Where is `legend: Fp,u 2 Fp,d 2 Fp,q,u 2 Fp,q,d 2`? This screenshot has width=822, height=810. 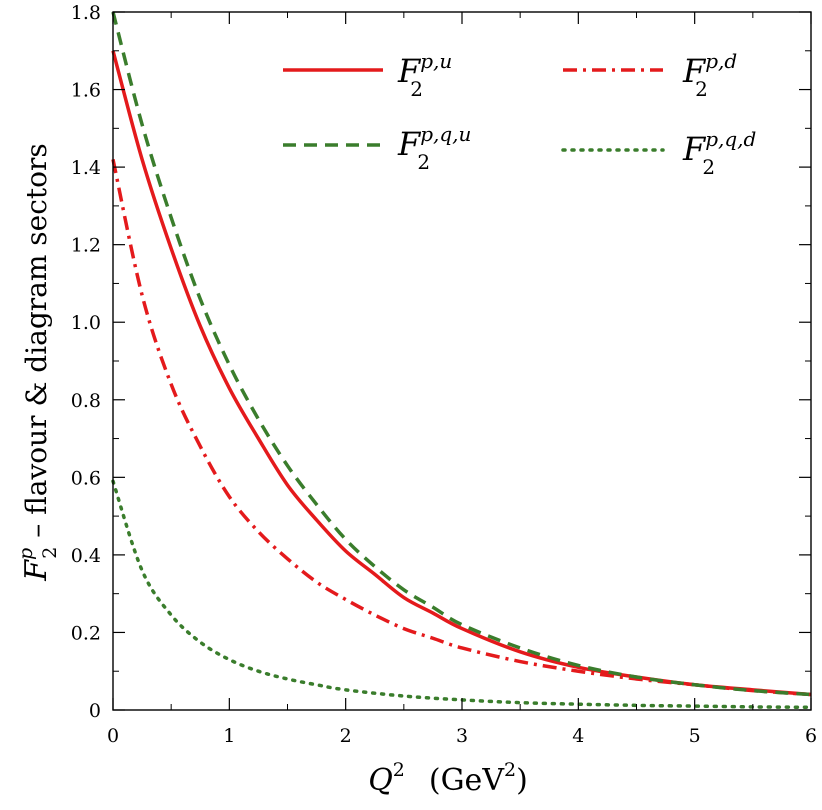 legend: Fp,u 2 Fp,d 2 Fp,q,u 2 Fp,q,d 2 is located at coordinates (519, 114).